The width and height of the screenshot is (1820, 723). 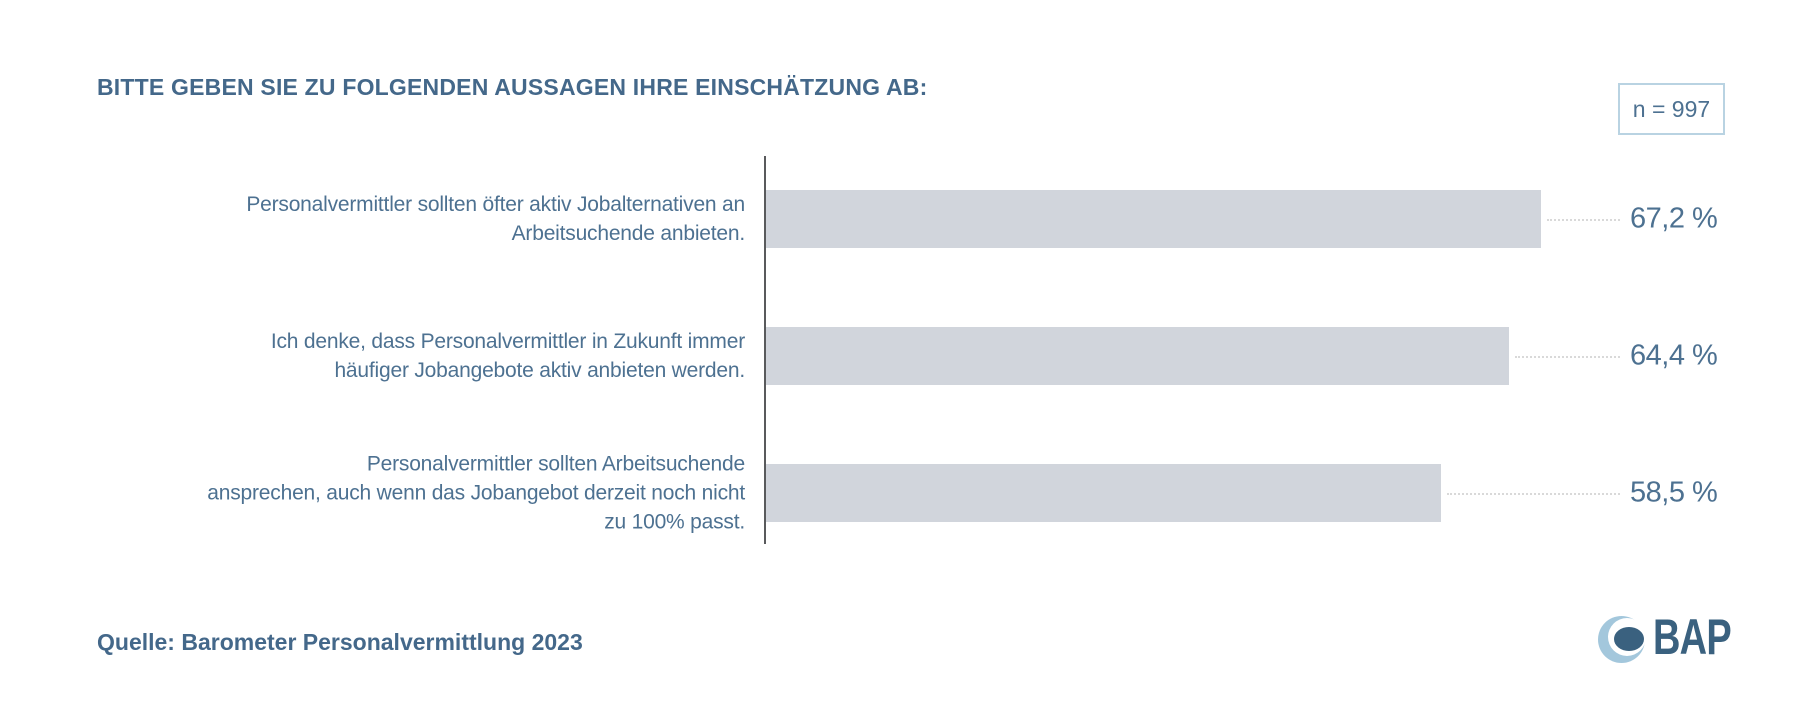 I want to click on bar-value-label: 58,5 %, so click(x=1674, y=492).